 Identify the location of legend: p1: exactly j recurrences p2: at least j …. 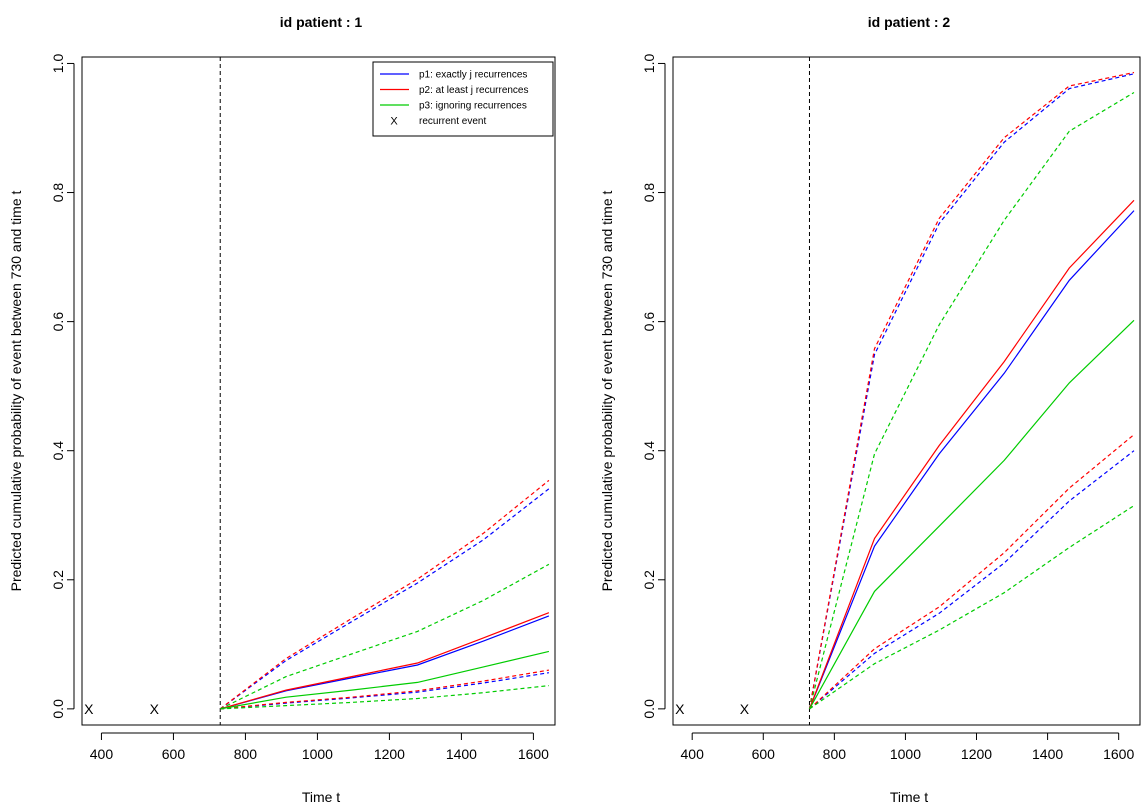
(463, 99).